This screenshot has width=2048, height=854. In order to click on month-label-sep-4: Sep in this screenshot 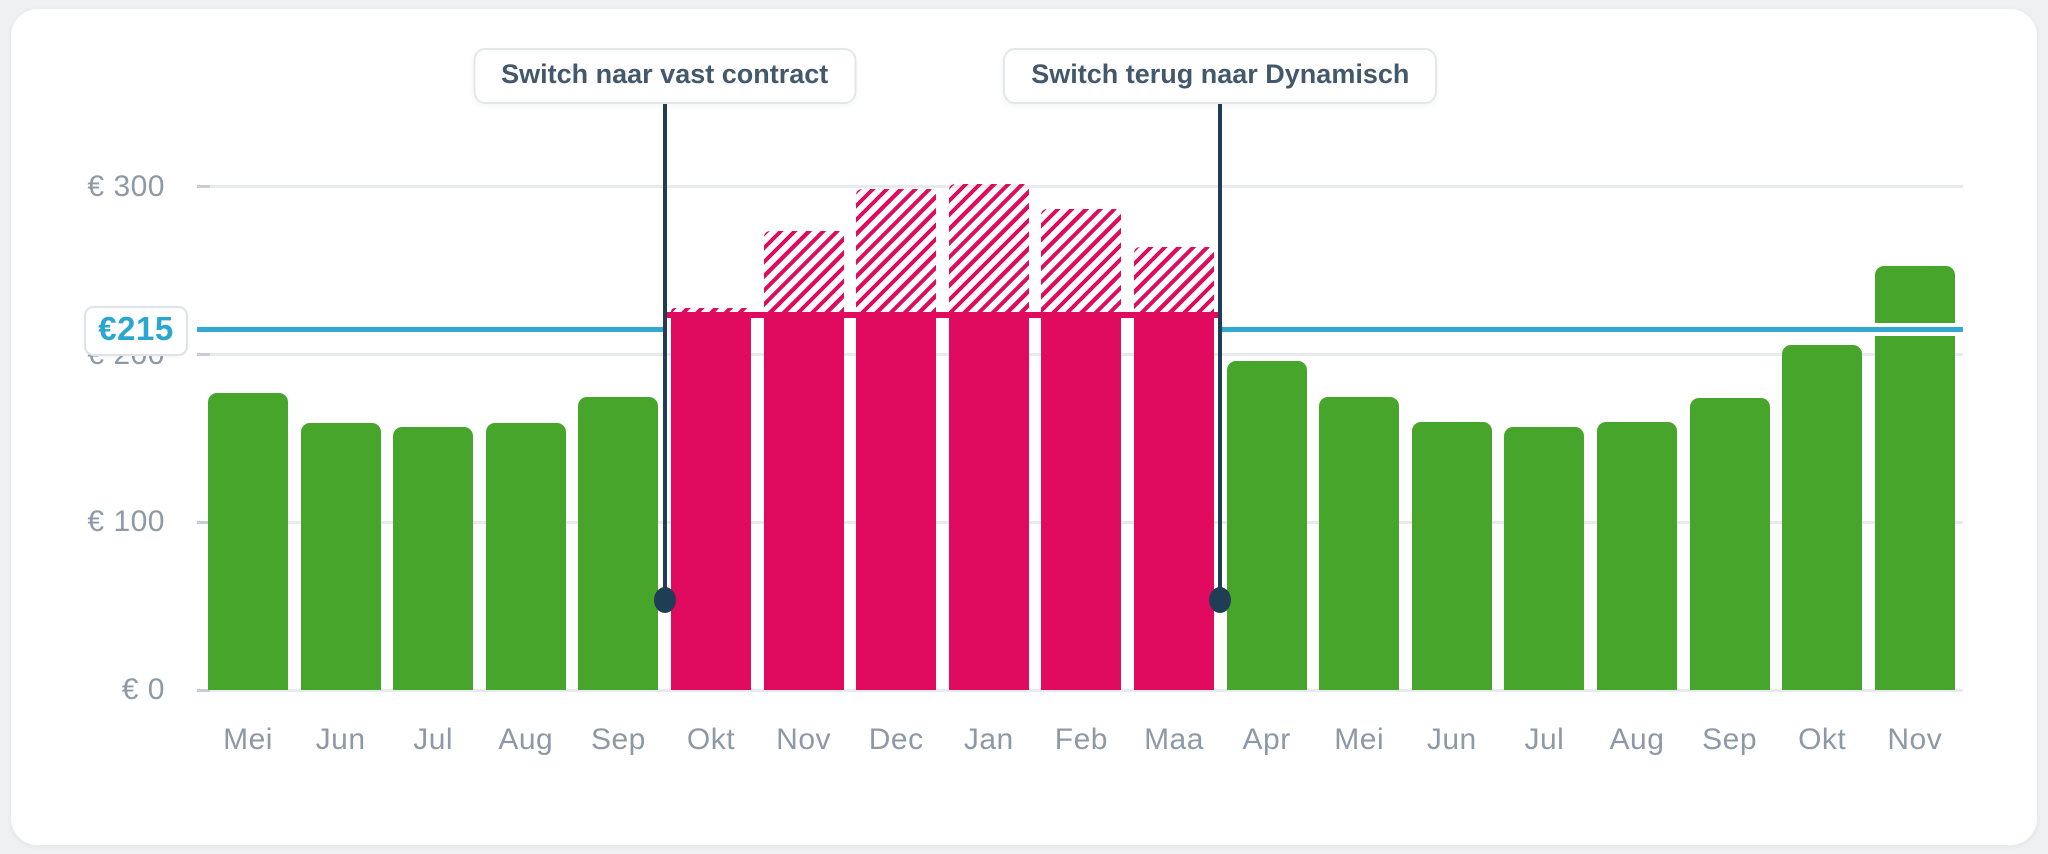, I will do `click(618, 739)`.